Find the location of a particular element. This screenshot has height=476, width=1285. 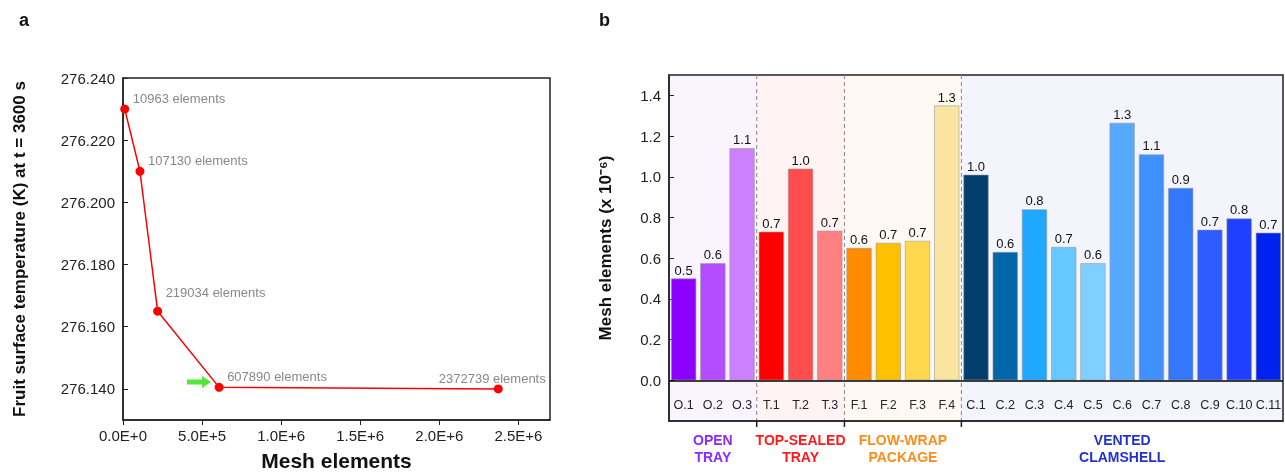

y-tick-label: 0.8 is located at coordinates (650, 217).